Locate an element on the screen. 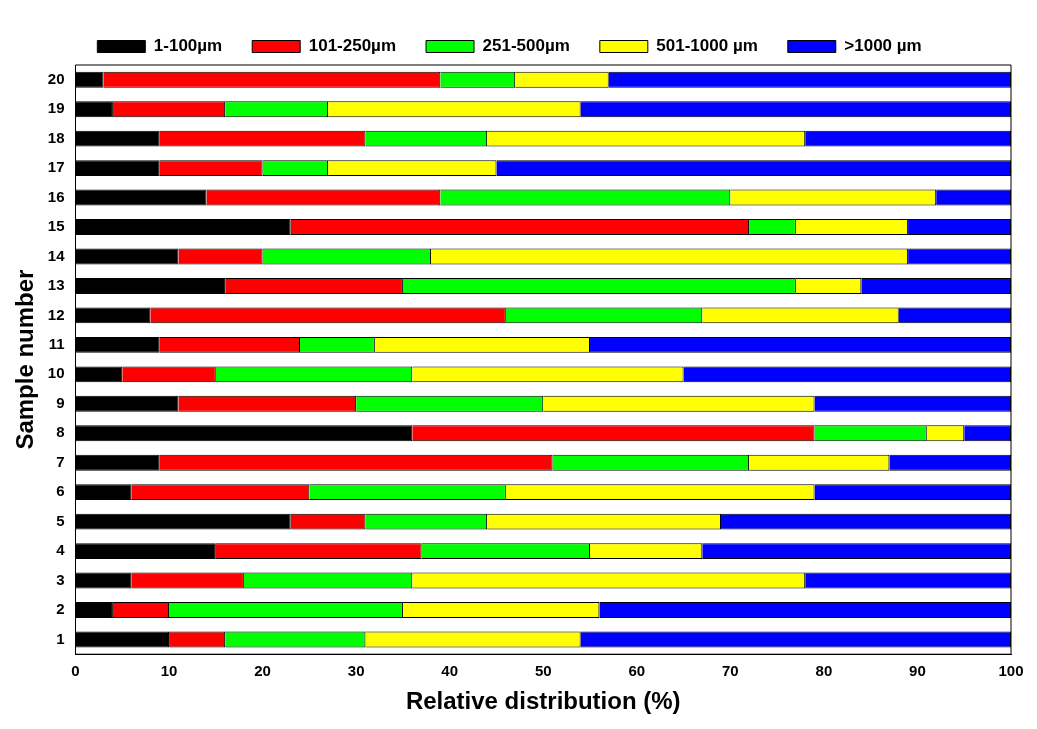  y-tick-label: 18 is located at coordinates (56, 137).